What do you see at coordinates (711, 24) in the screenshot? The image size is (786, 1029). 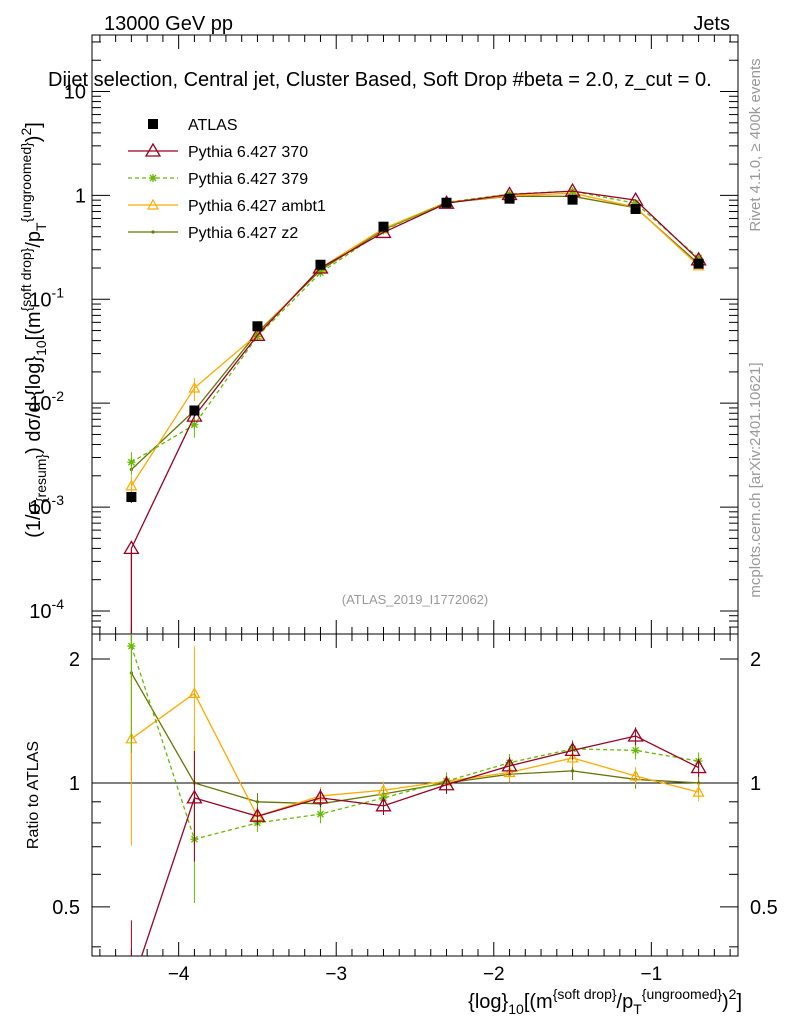 I see `process-label: Jets` at bounding box center [711, 24].